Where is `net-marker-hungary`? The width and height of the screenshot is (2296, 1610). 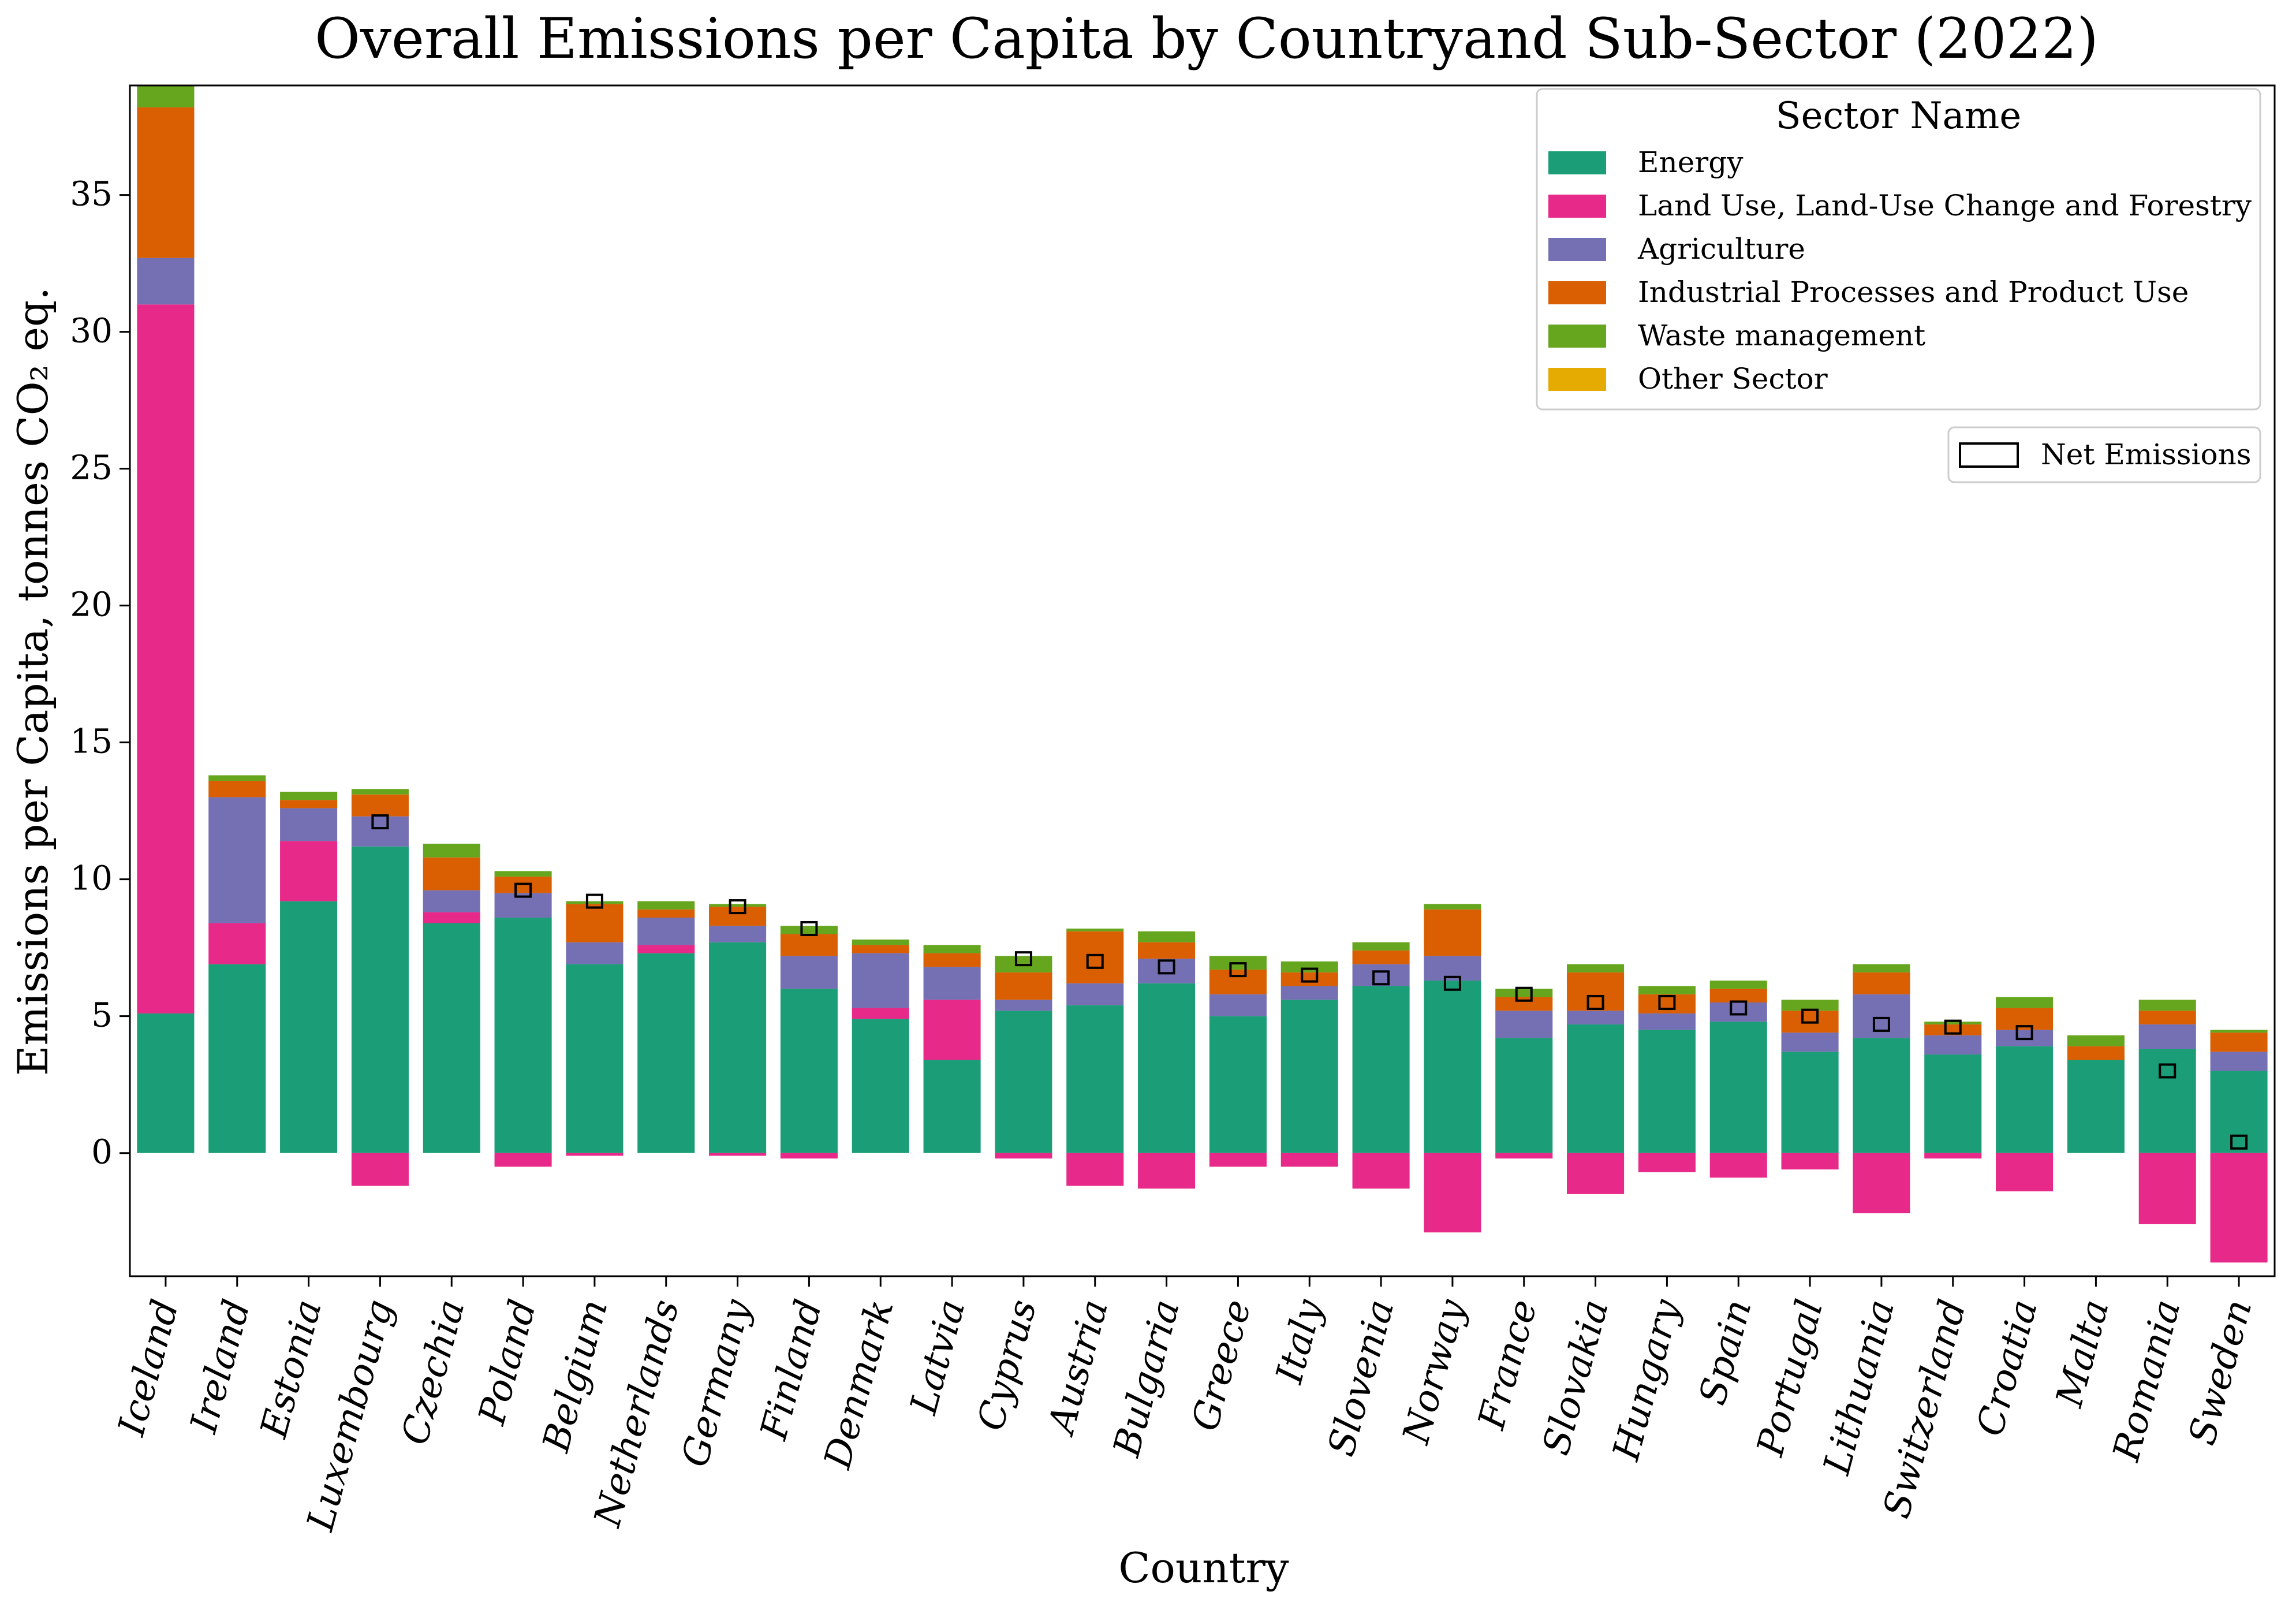
net-marker-hungary is located at coordinates (1667, 1002).